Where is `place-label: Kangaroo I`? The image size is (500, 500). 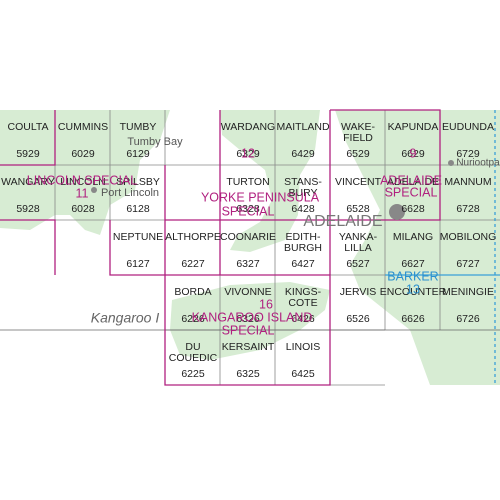 place-label: Kangaroo I is located at coordinates (125, 318).